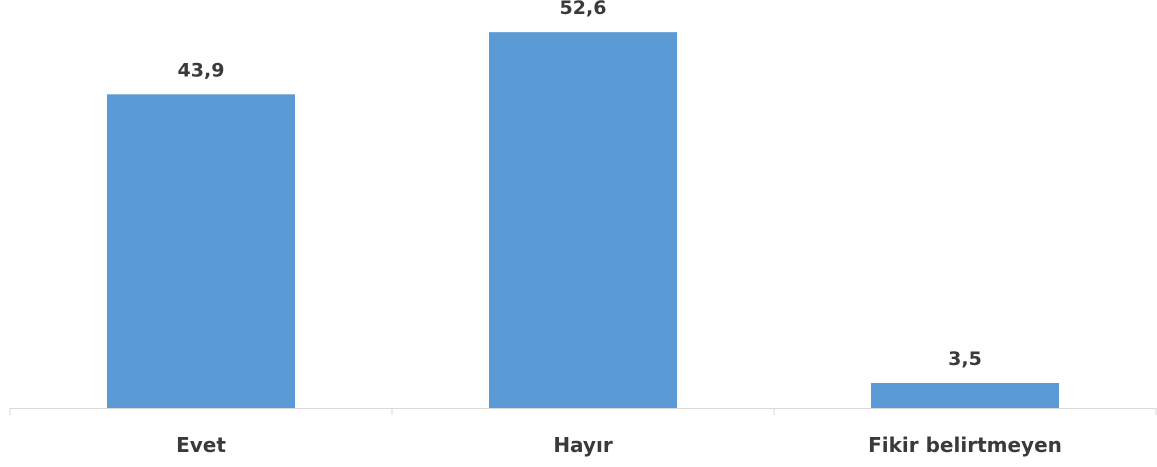 This screenshot has height=467, width=1157. I want to click on bar-value-label: 52,6, so click(583, 9).